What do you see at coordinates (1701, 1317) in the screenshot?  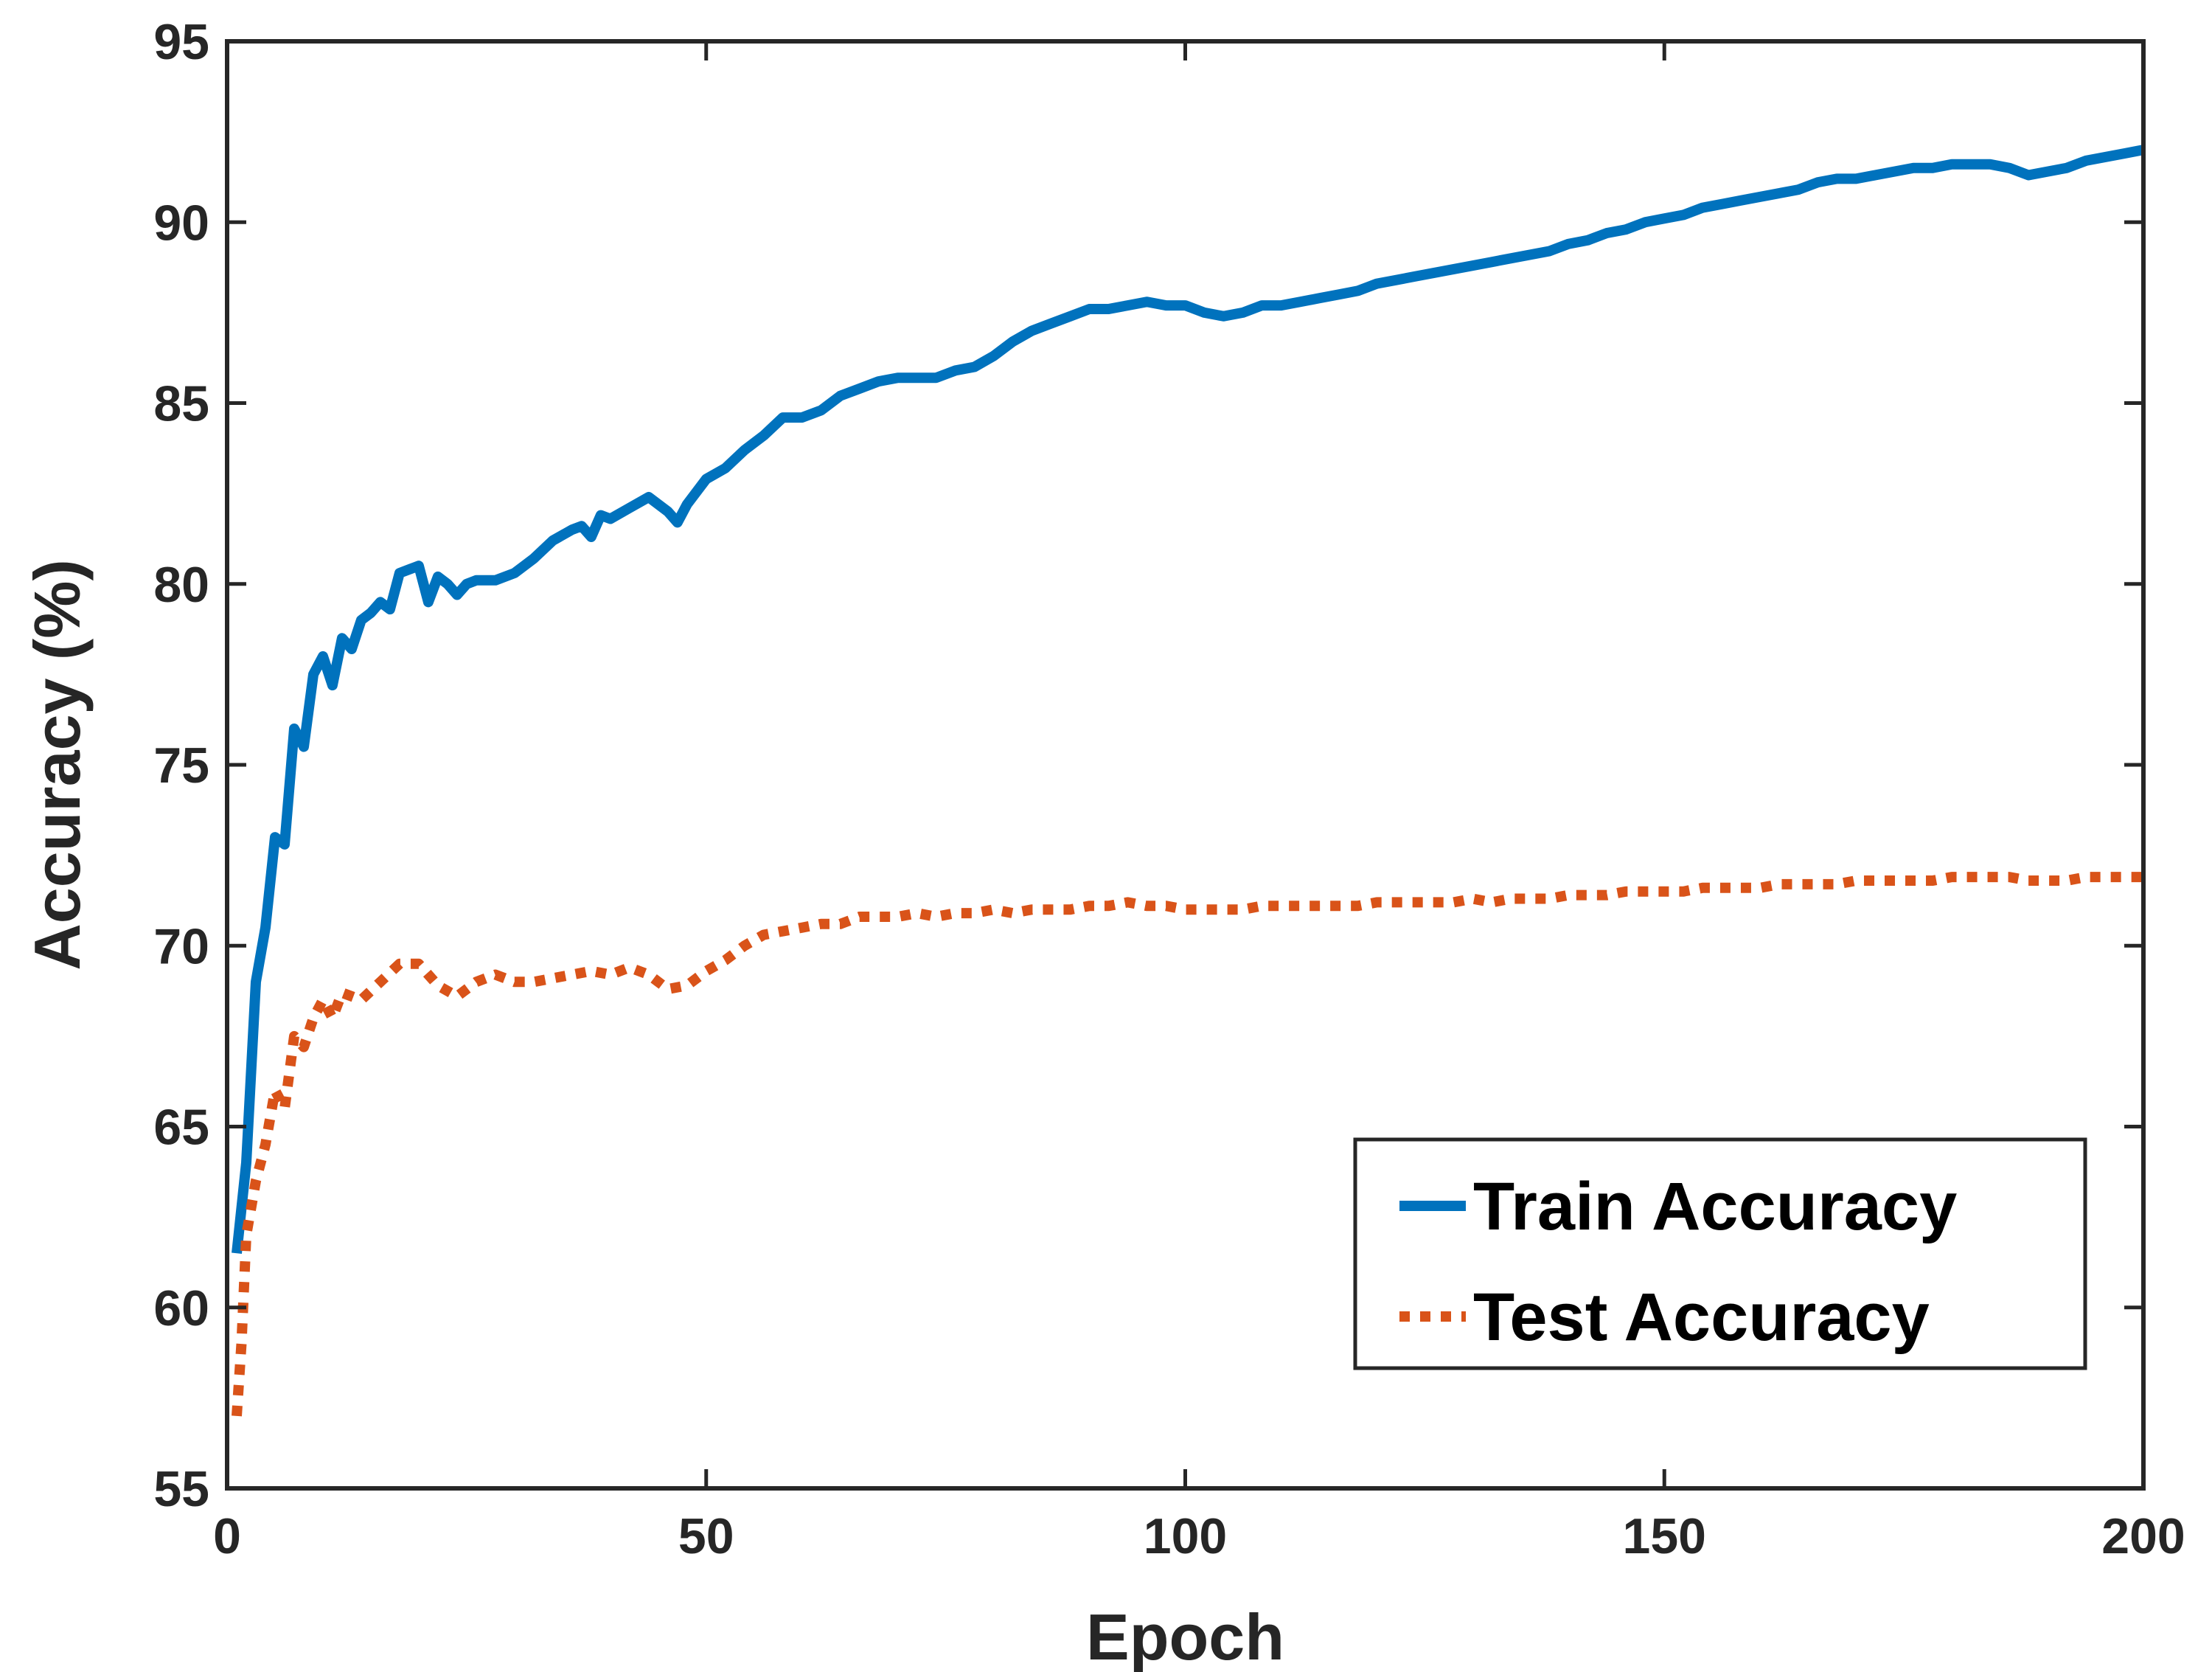 I see `legend-label-test: Test Accuracy` at bounding box center [1701, 1317].